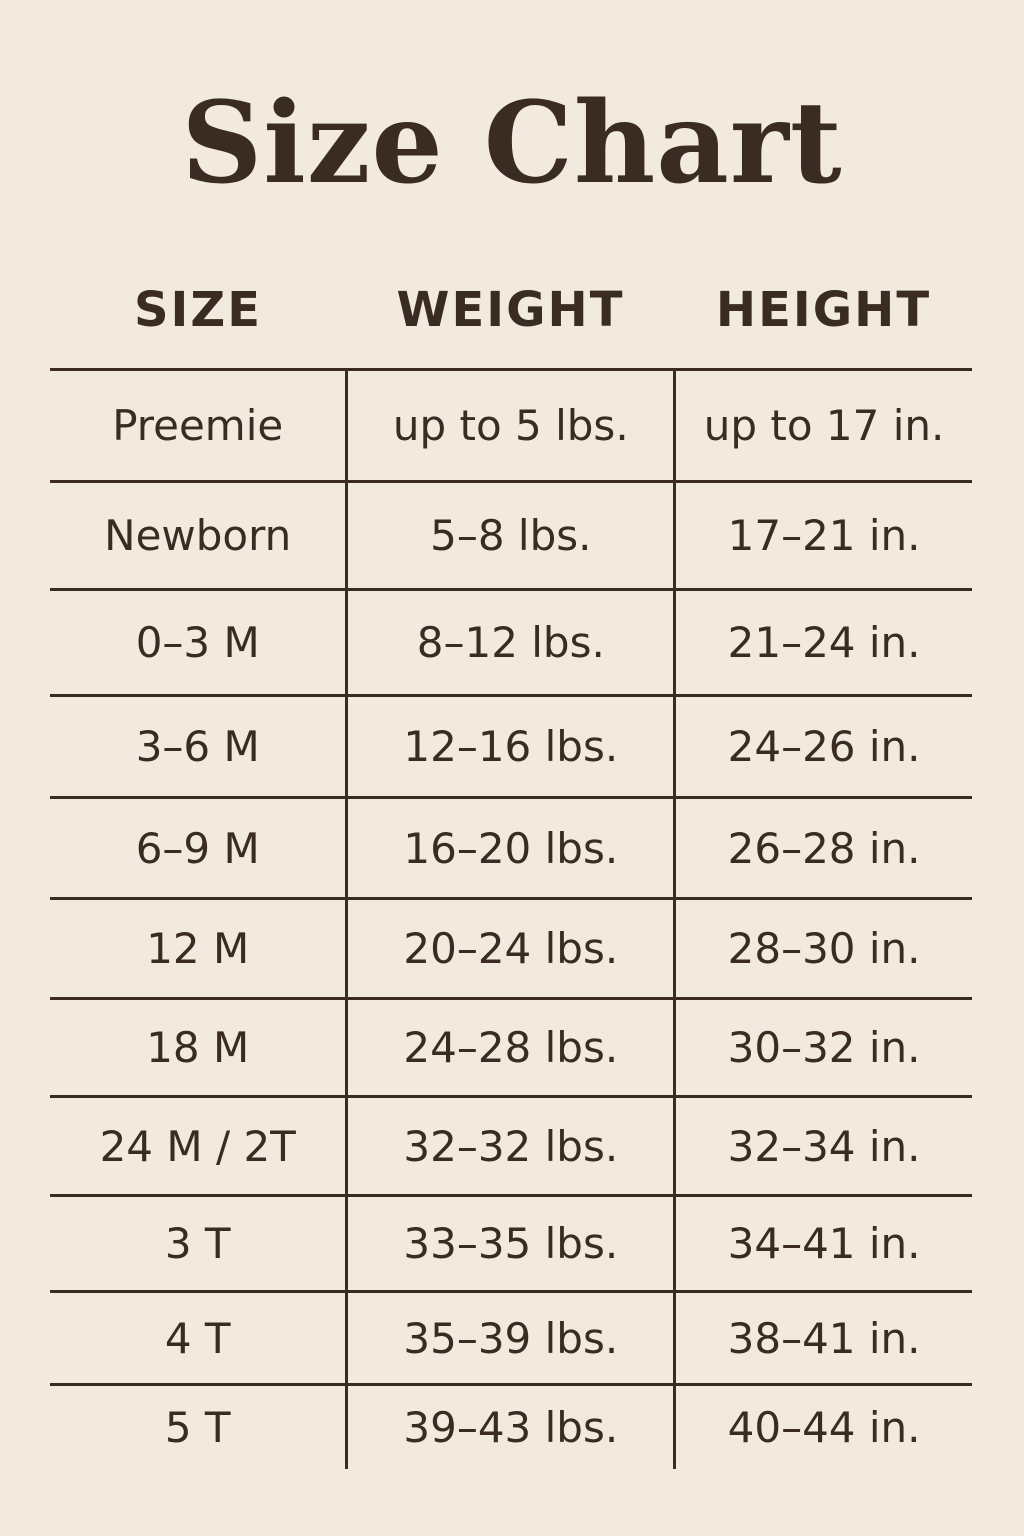  Describe the element at coordinates (823, 948) in the screenshot. I see `height-cell: 28–30 in.` at that location.